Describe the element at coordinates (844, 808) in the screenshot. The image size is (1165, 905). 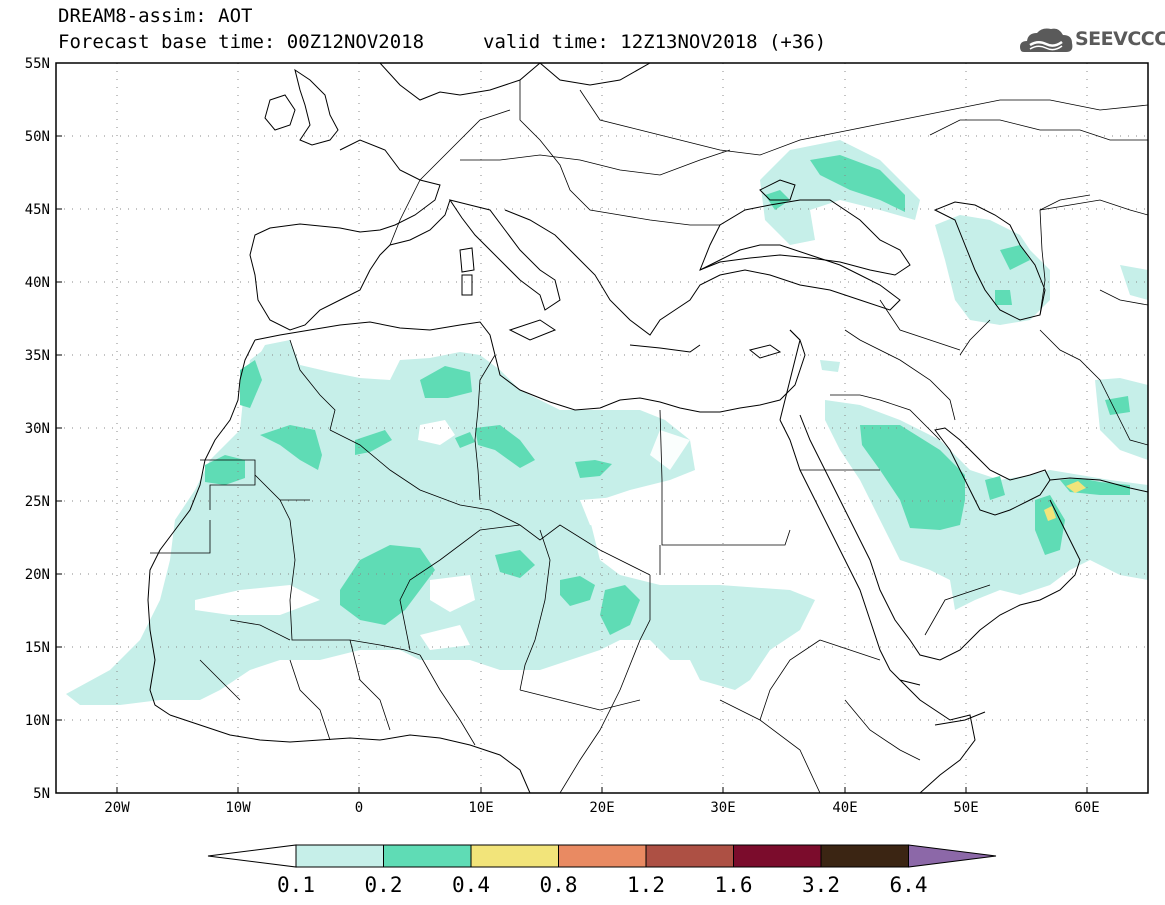
I see `lon-label: 40E` at that location.